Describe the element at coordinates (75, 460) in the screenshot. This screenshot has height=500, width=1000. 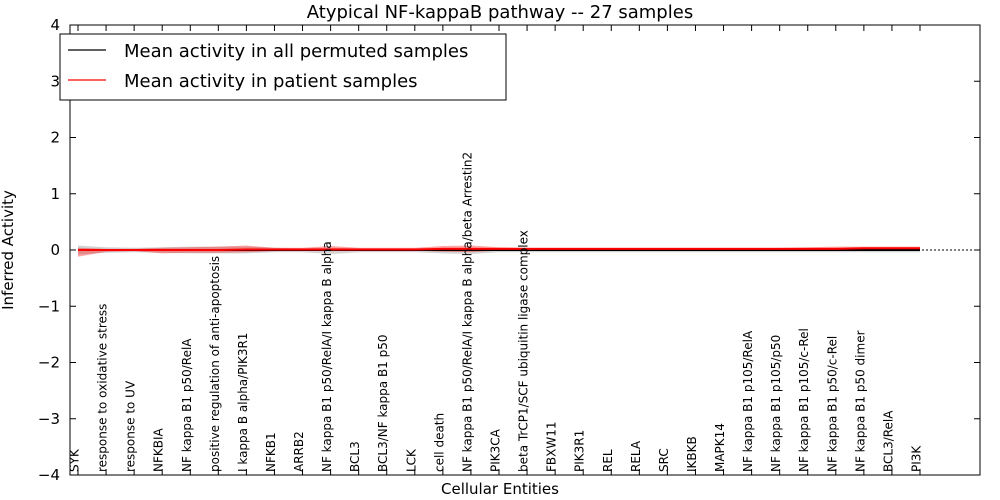
I see `x-tick-label: SYK` at that location.